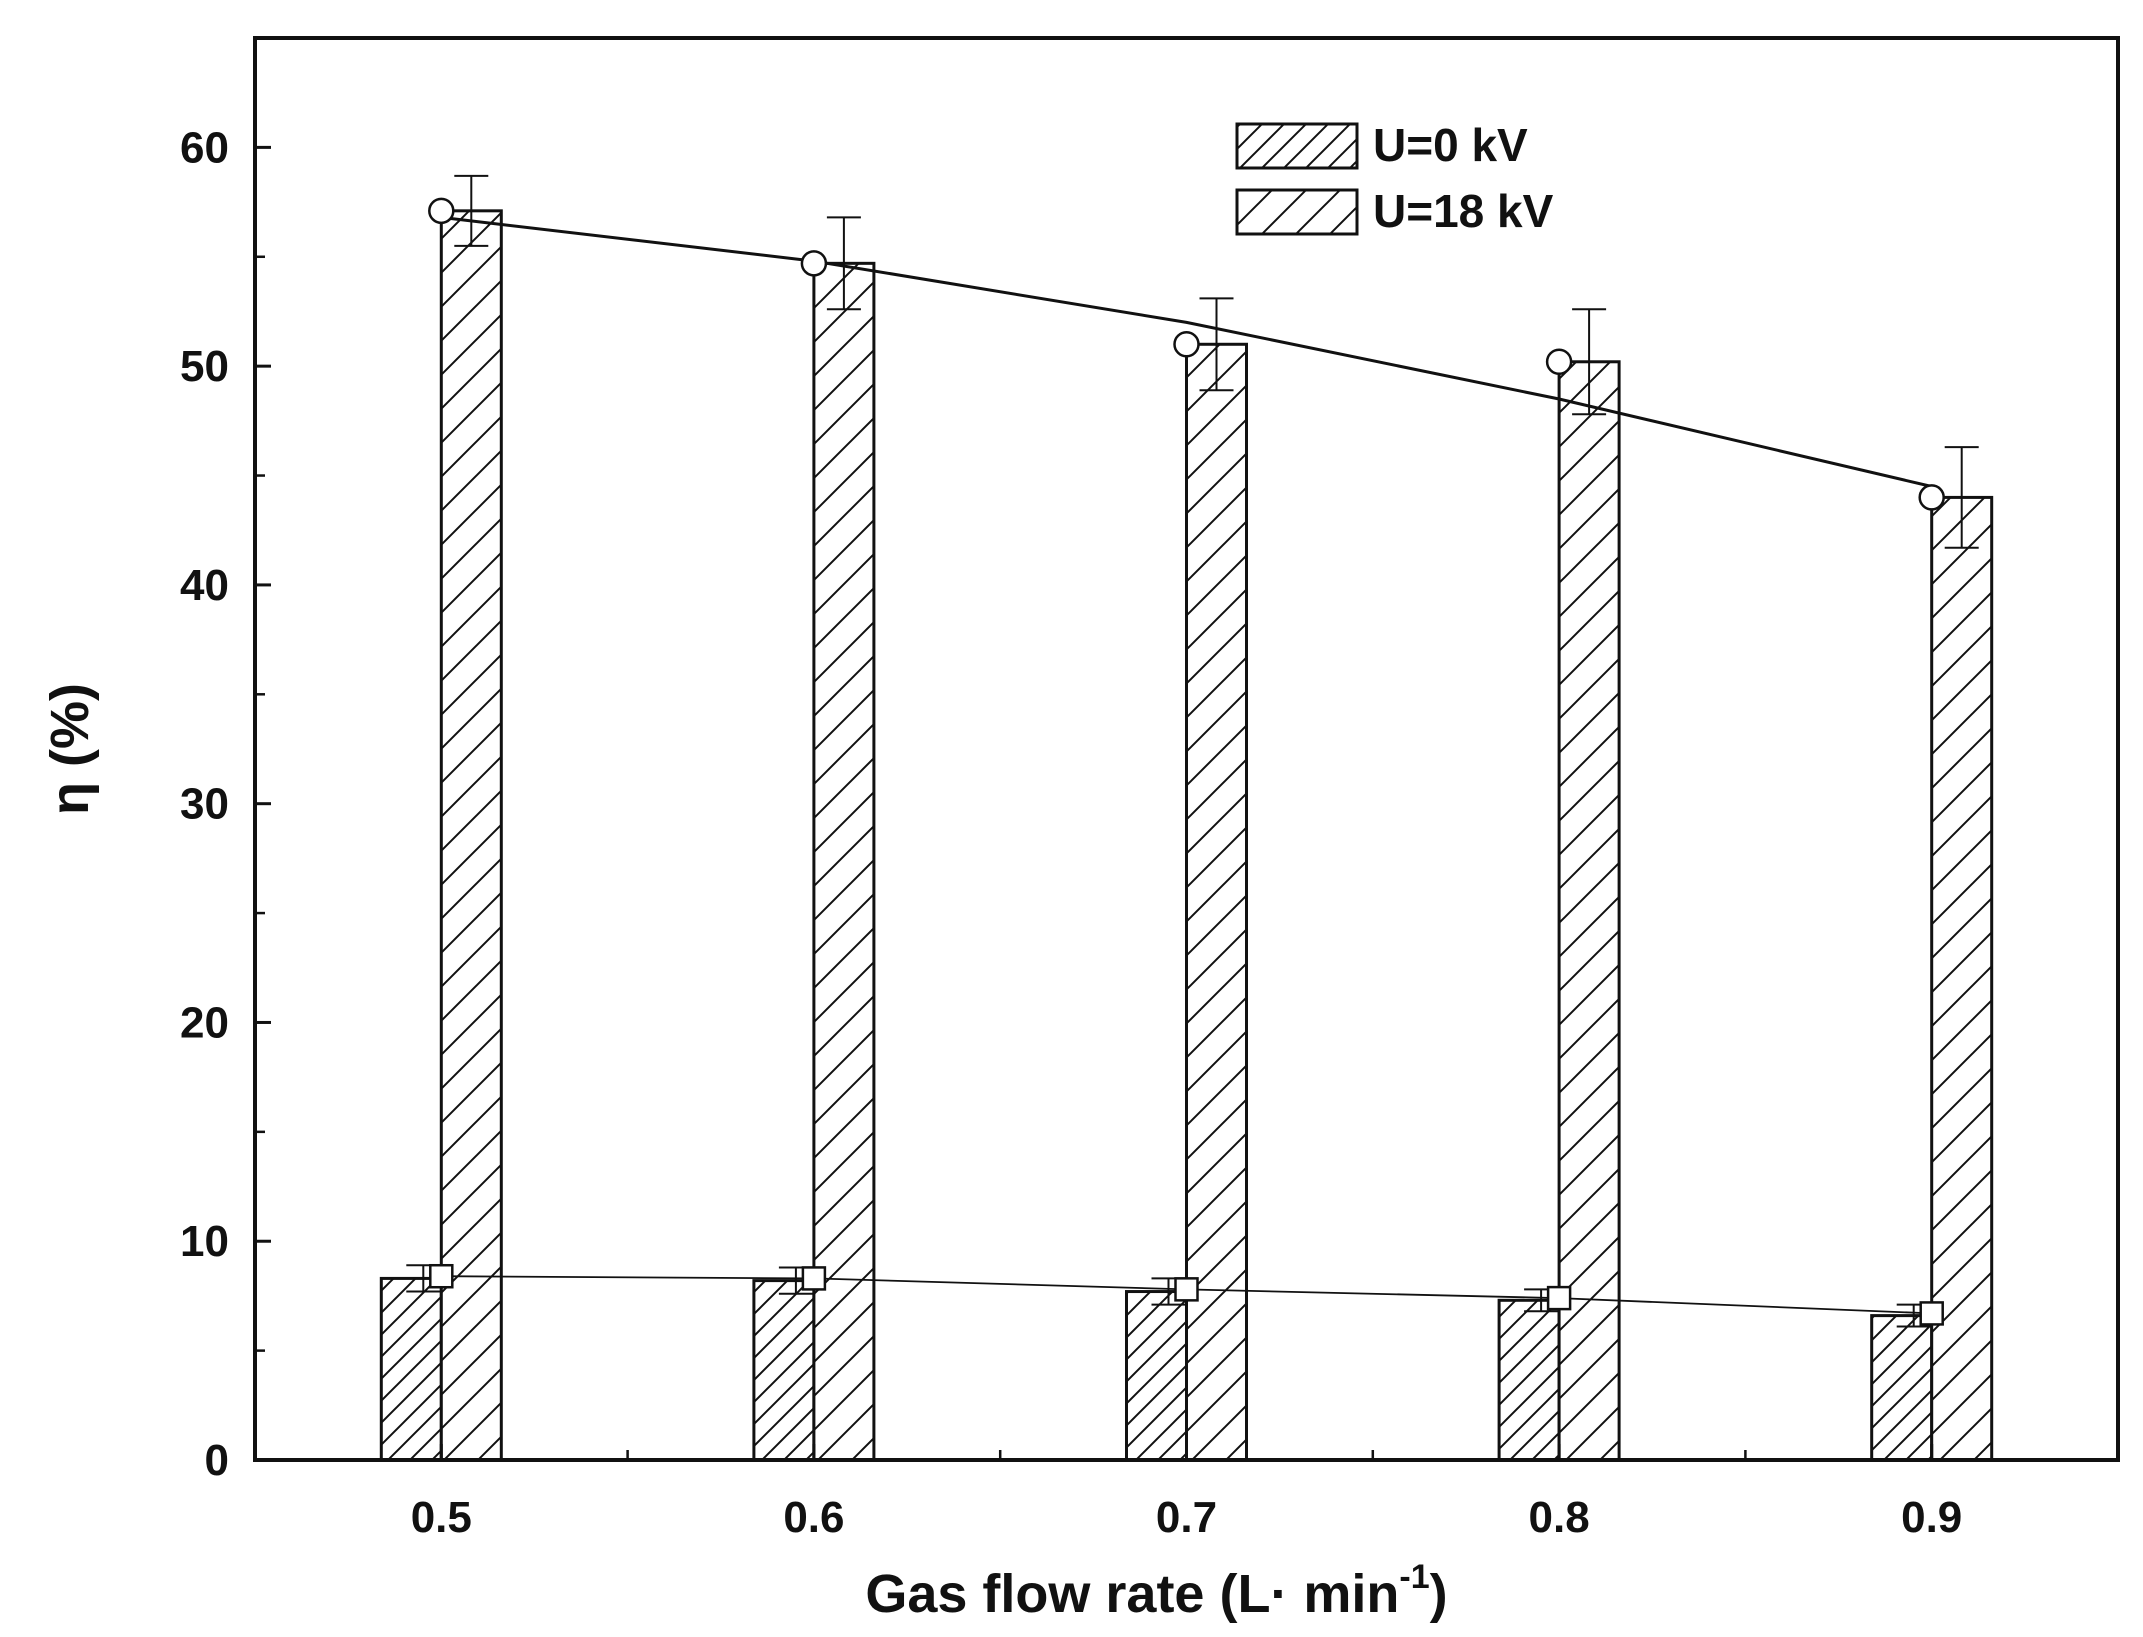 Image resolution: width=2143 pixels, height=1637 pixels. What do you see at coordinates (1529, 1380) in the screenshot?
I see `bar-0-0.8` at bounding box center [1529, 1380].